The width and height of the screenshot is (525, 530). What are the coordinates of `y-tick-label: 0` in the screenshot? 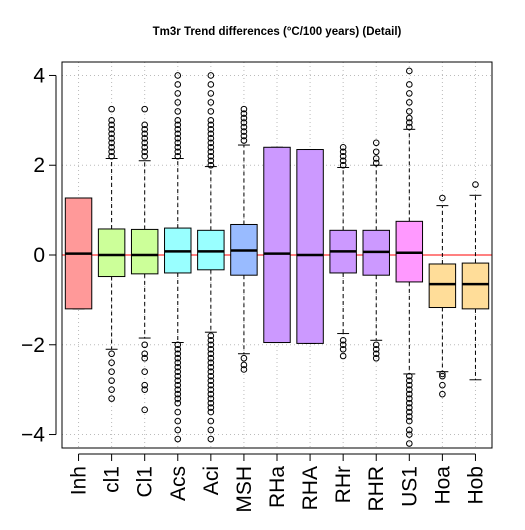 It's located at (39, 255).